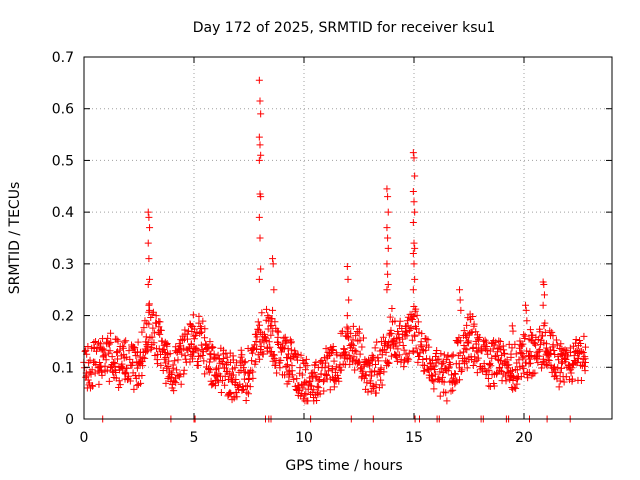 The image size is (640, 480). What do you see at coordinates (69, 420) in the screenshot?
I see `y-tick-label: 0` at bounding box center [69, 420].